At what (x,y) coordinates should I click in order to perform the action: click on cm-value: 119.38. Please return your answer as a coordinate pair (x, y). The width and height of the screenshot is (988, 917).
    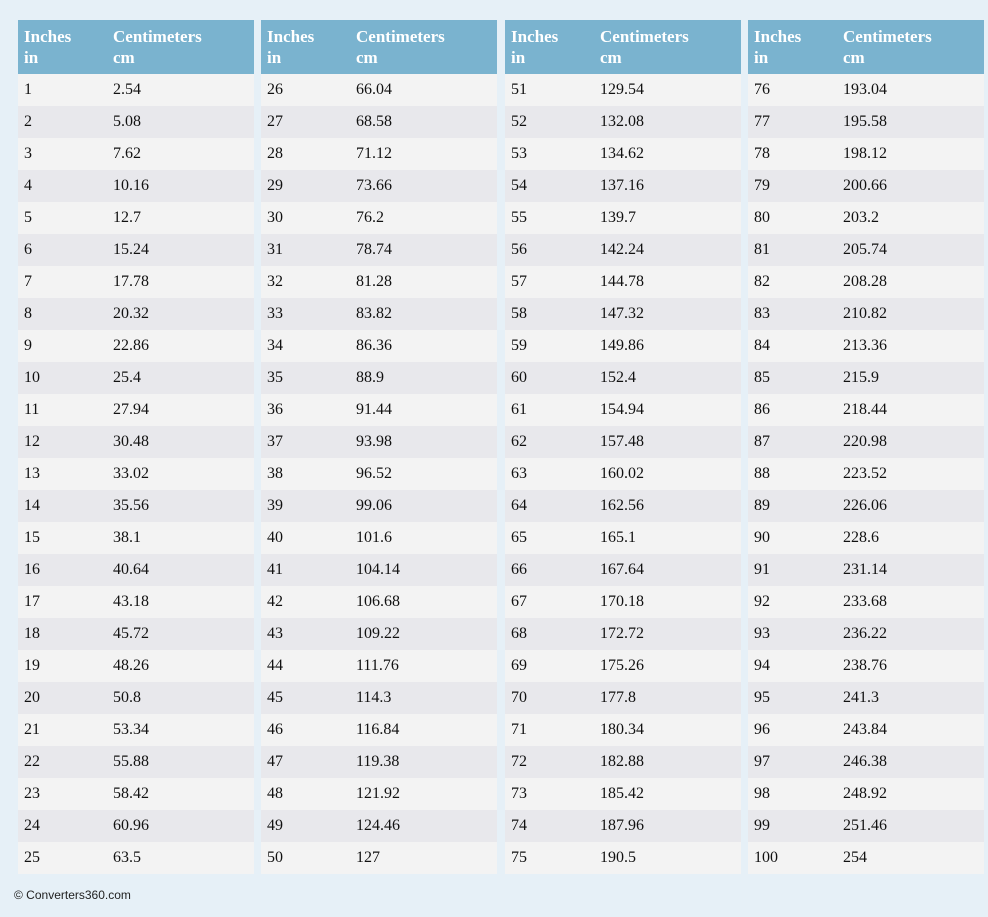
    Looking at the image, I should click on (378, 761).